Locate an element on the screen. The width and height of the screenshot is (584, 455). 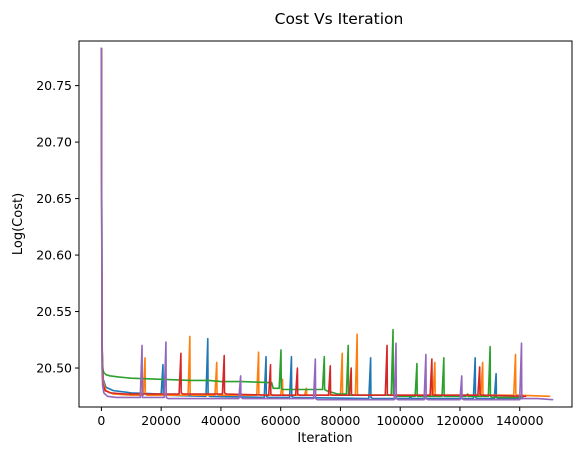
x-axis-ticks: 0 20000 40000 60000 80000 100000 120000 140000 is located at coordinates (320, 417).